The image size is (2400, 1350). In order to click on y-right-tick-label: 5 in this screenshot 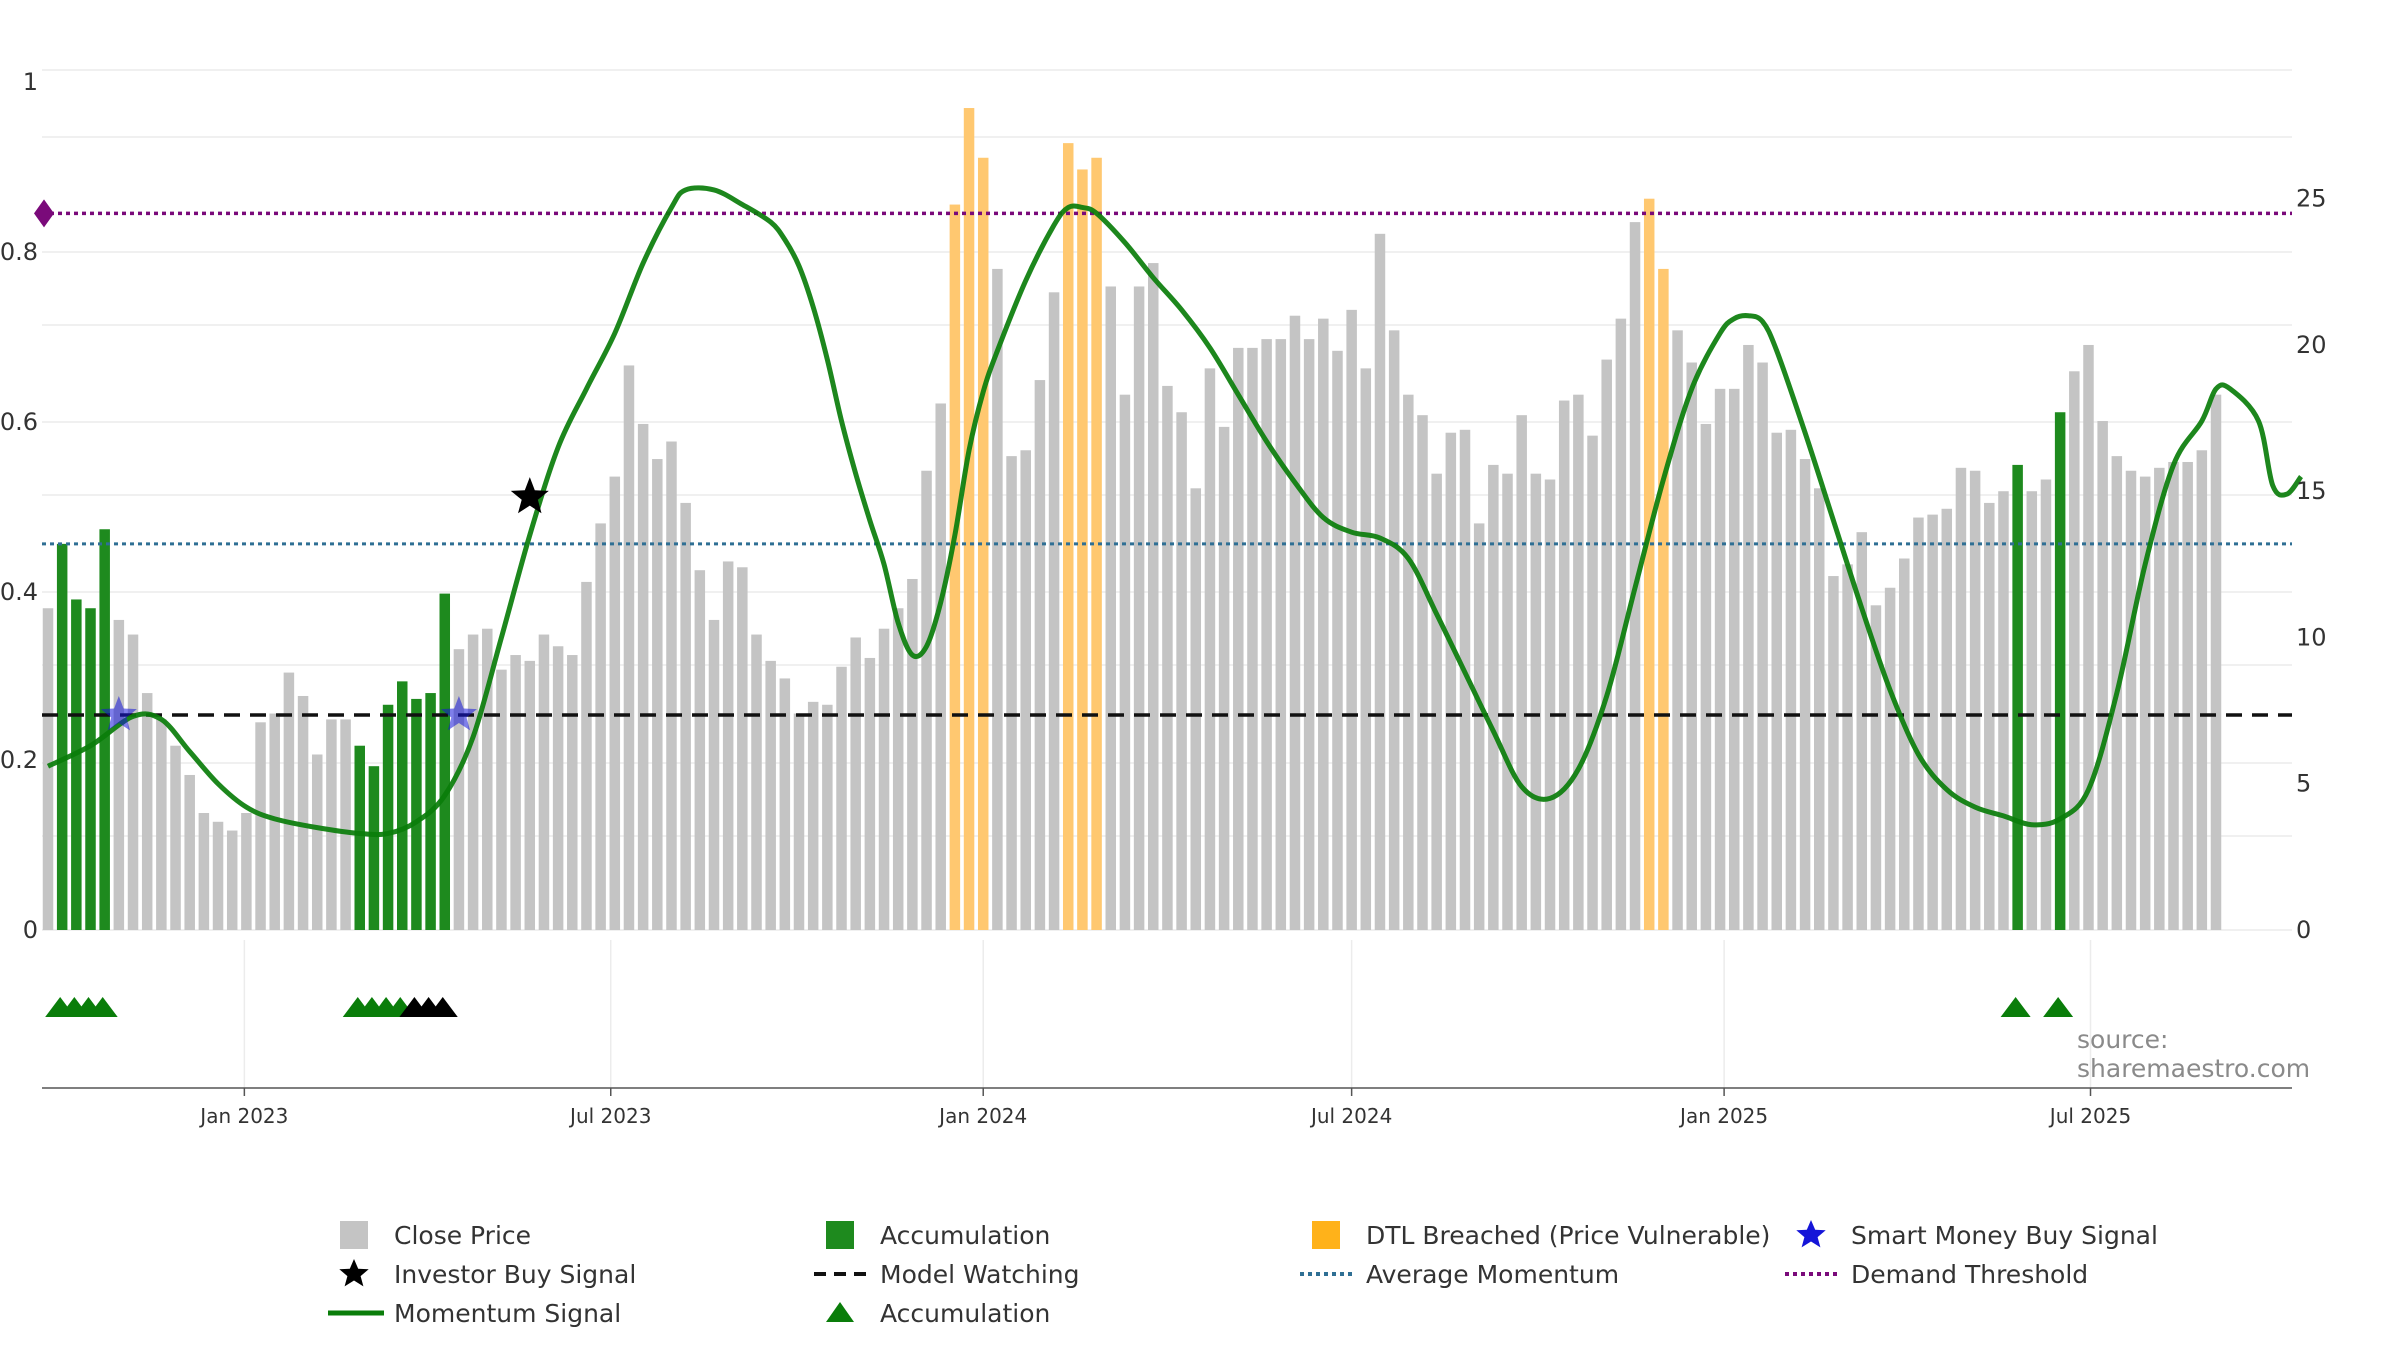, I will do `click(2303, 784)`.